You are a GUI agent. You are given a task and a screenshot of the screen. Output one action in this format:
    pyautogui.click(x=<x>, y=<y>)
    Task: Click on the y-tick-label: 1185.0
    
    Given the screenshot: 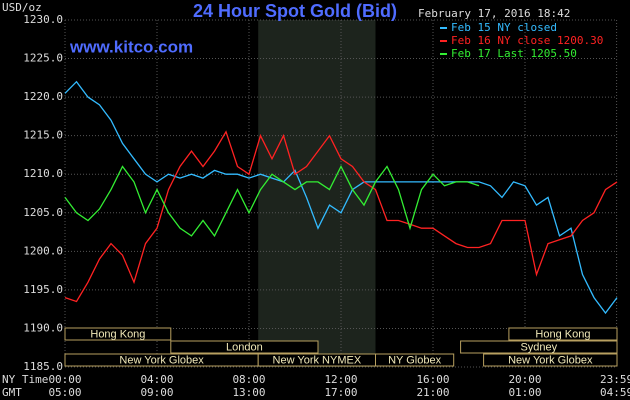 What is the action you would take?
    pyautogui.click(x=43, y=366)
    